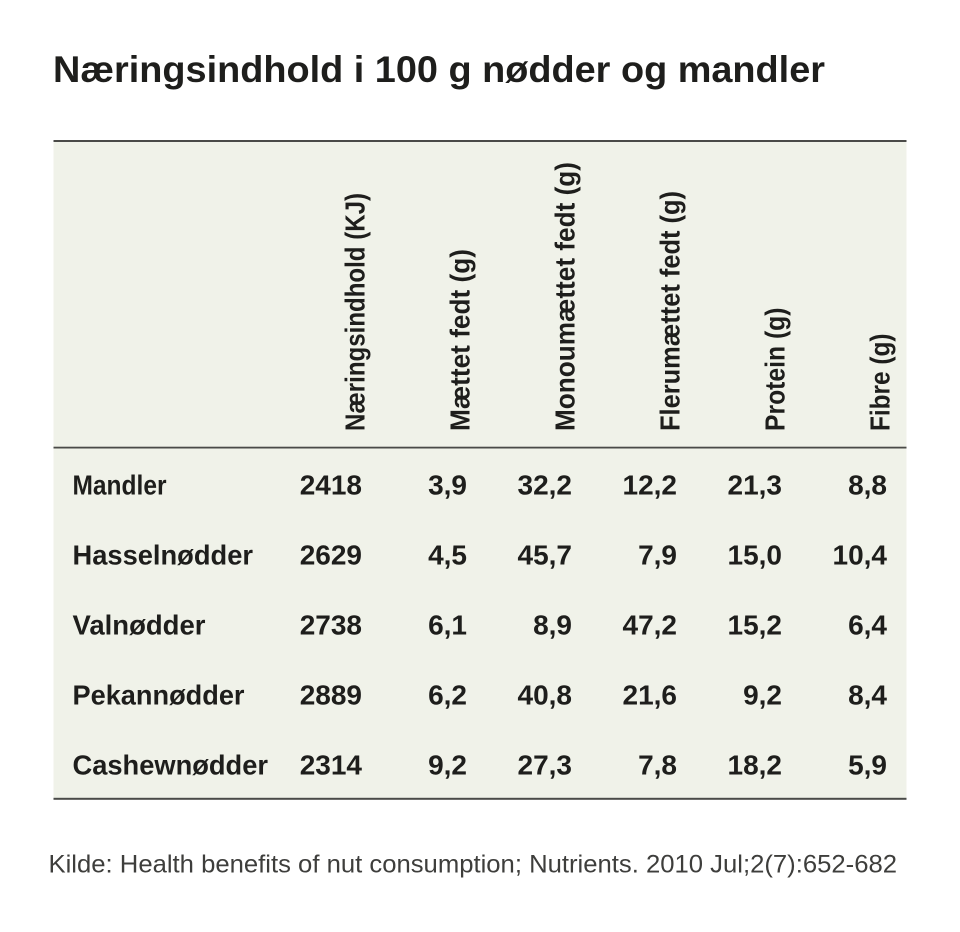 The image size is (960, 932). What do you see at coordinates (755, 485) in the screenshot?
I see `svg-text: 21,3` at bounding box center [755, 485].